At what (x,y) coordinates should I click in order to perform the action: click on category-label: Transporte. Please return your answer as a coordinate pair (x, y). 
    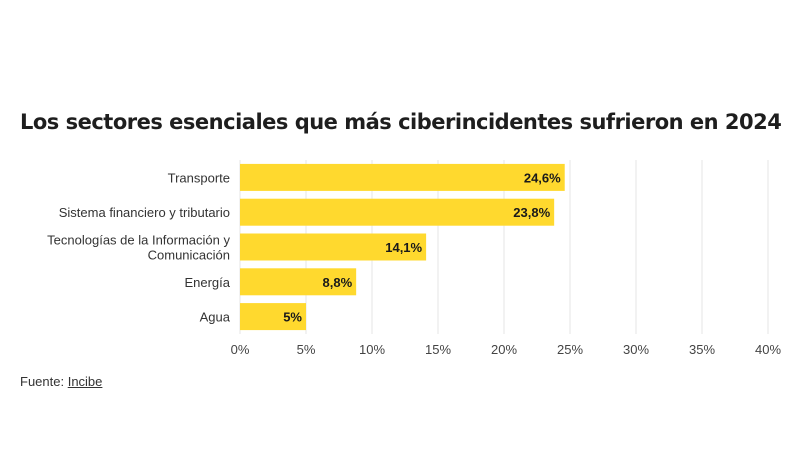
    Looking at the image, I should click on (199, 177).